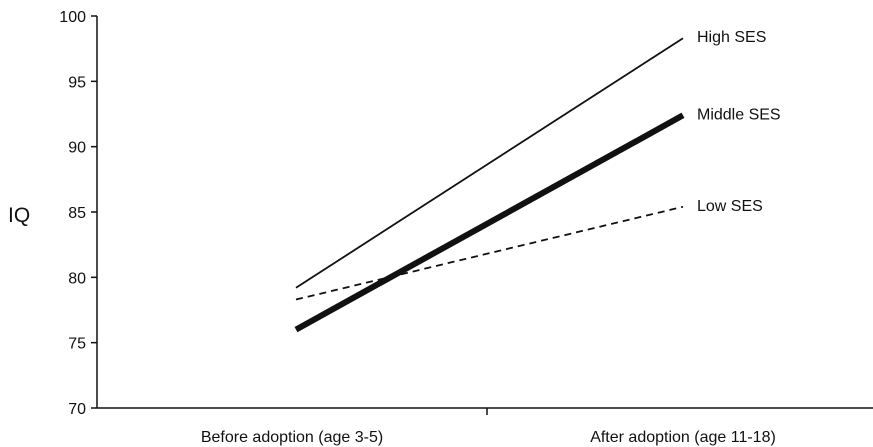  Describe the element at coordinates (731, 37) in the screenshot. I see `series-label-high-ses: High SES` at that location.